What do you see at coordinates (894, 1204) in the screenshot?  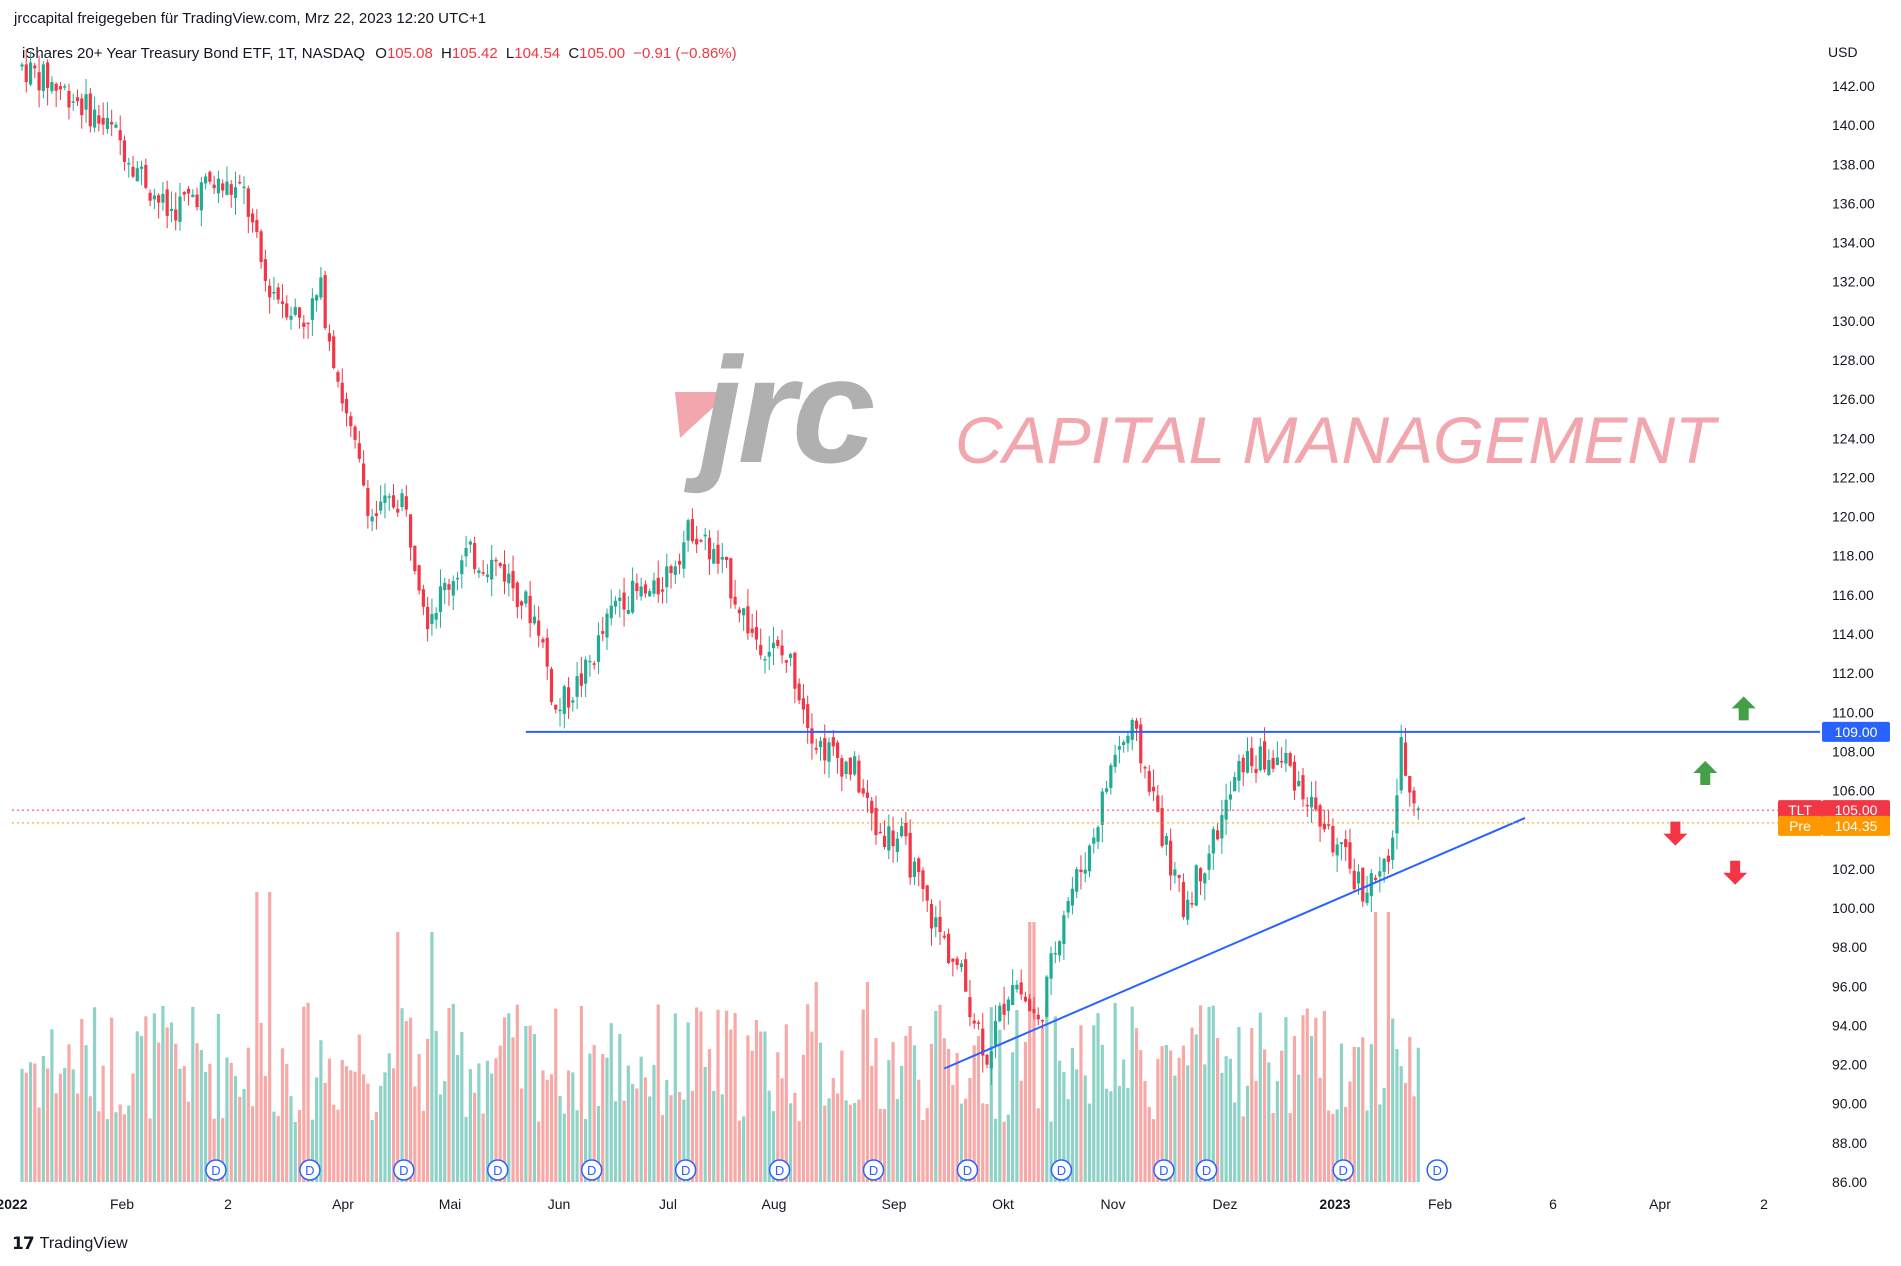 I see `x-tick-label: Sep` at bounding box center [894, 1204].